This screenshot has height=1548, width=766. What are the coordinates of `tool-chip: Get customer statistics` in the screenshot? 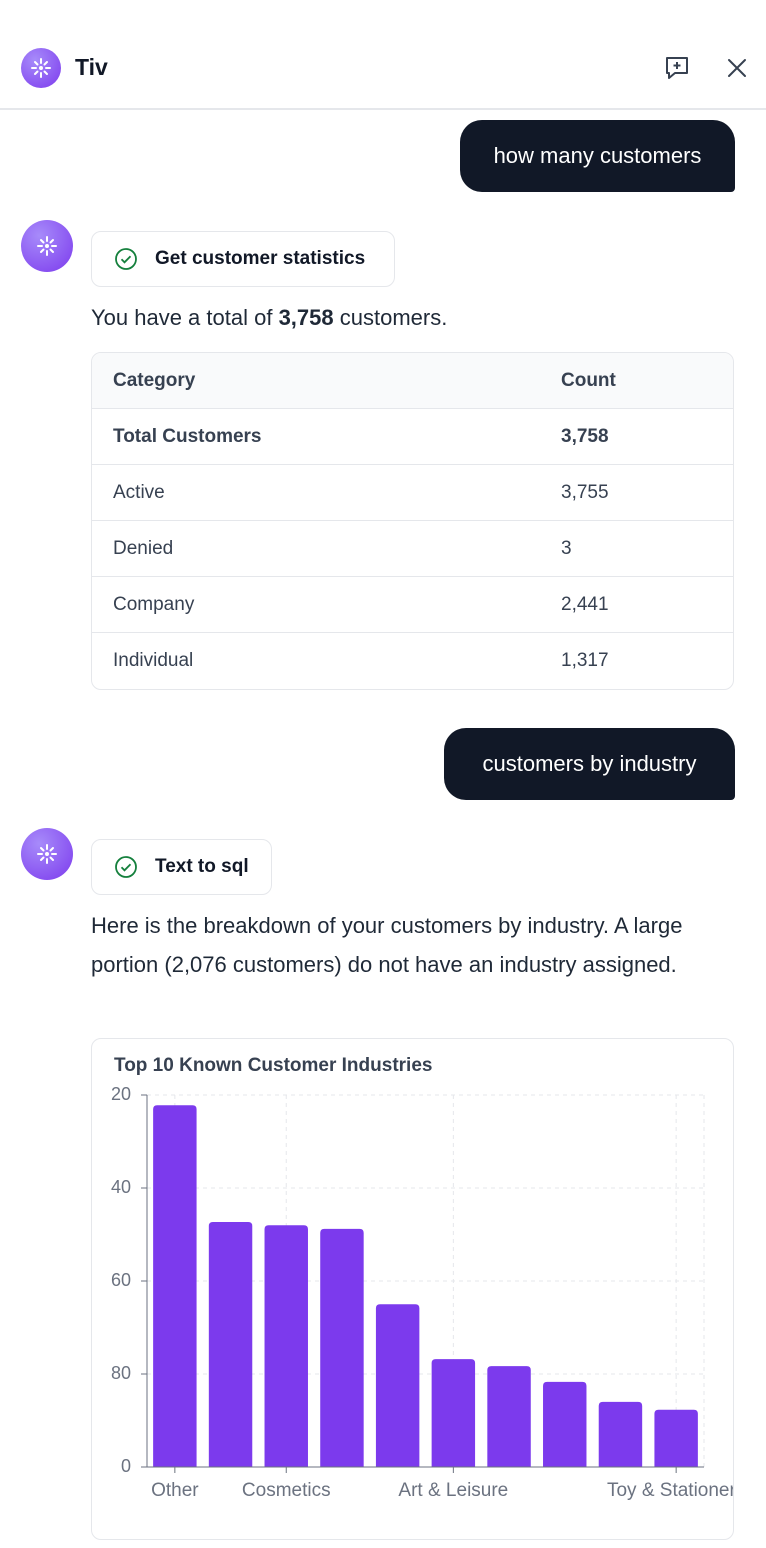 It's located at (243, 259).